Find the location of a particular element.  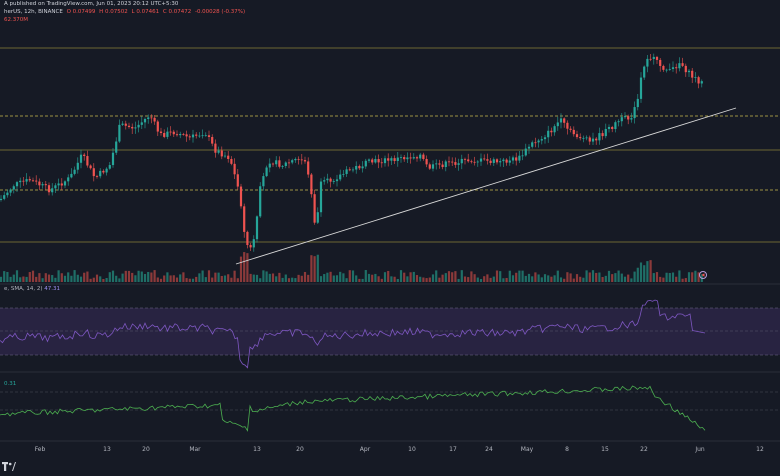

x-axis-label: Mar is located at coordinates (195, 449).